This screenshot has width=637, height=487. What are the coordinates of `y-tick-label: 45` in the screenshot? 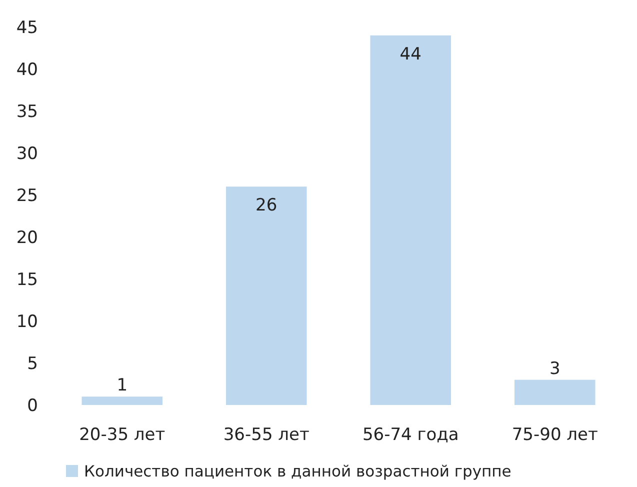 It's located at (27, 28).